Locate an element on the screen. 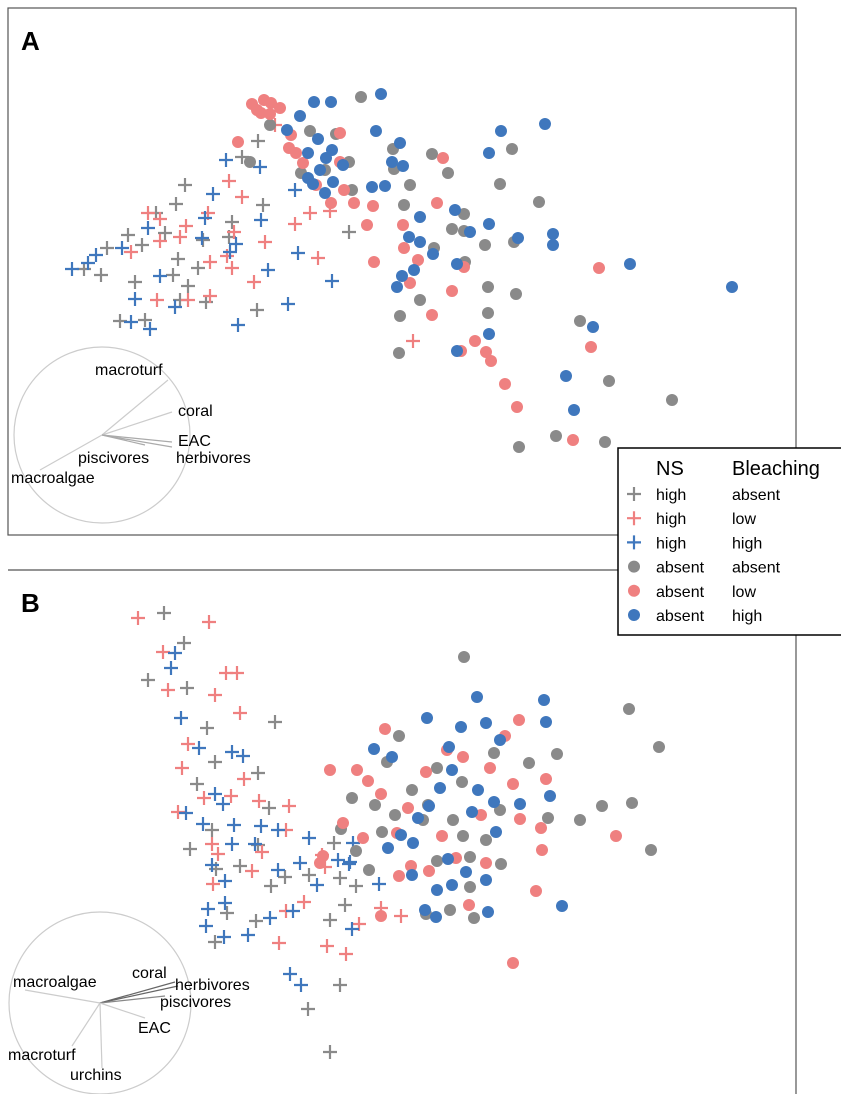 Image resolution: width=841 pixels, height=1094 pixels. vector-label-a-macroalgae: macroalgae is located at coordinates (53, 478).